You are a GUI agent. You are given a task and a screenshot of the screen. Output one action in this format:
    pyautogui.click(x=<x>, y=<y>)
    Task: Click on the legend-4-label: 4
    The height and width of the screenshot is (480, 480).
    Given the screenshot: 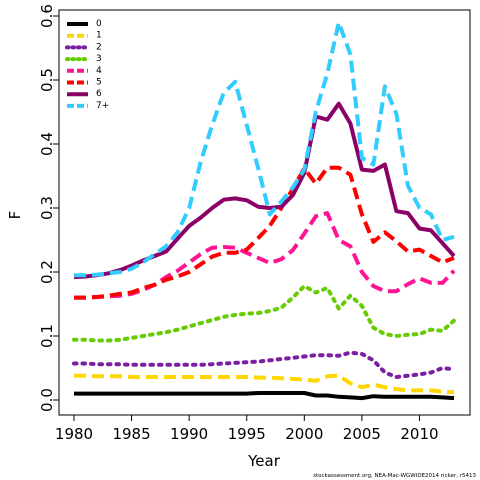 What is the action you would take?
    pyautogui.click(x=99, y=71)
    